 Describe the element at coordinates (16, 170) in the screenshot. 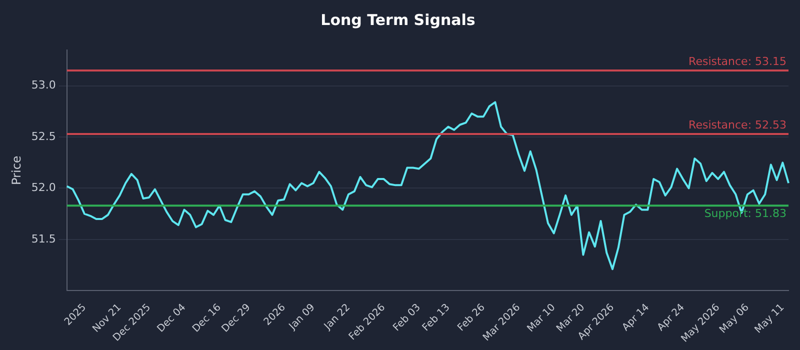

I see `y-axis-title: Price` at that location.